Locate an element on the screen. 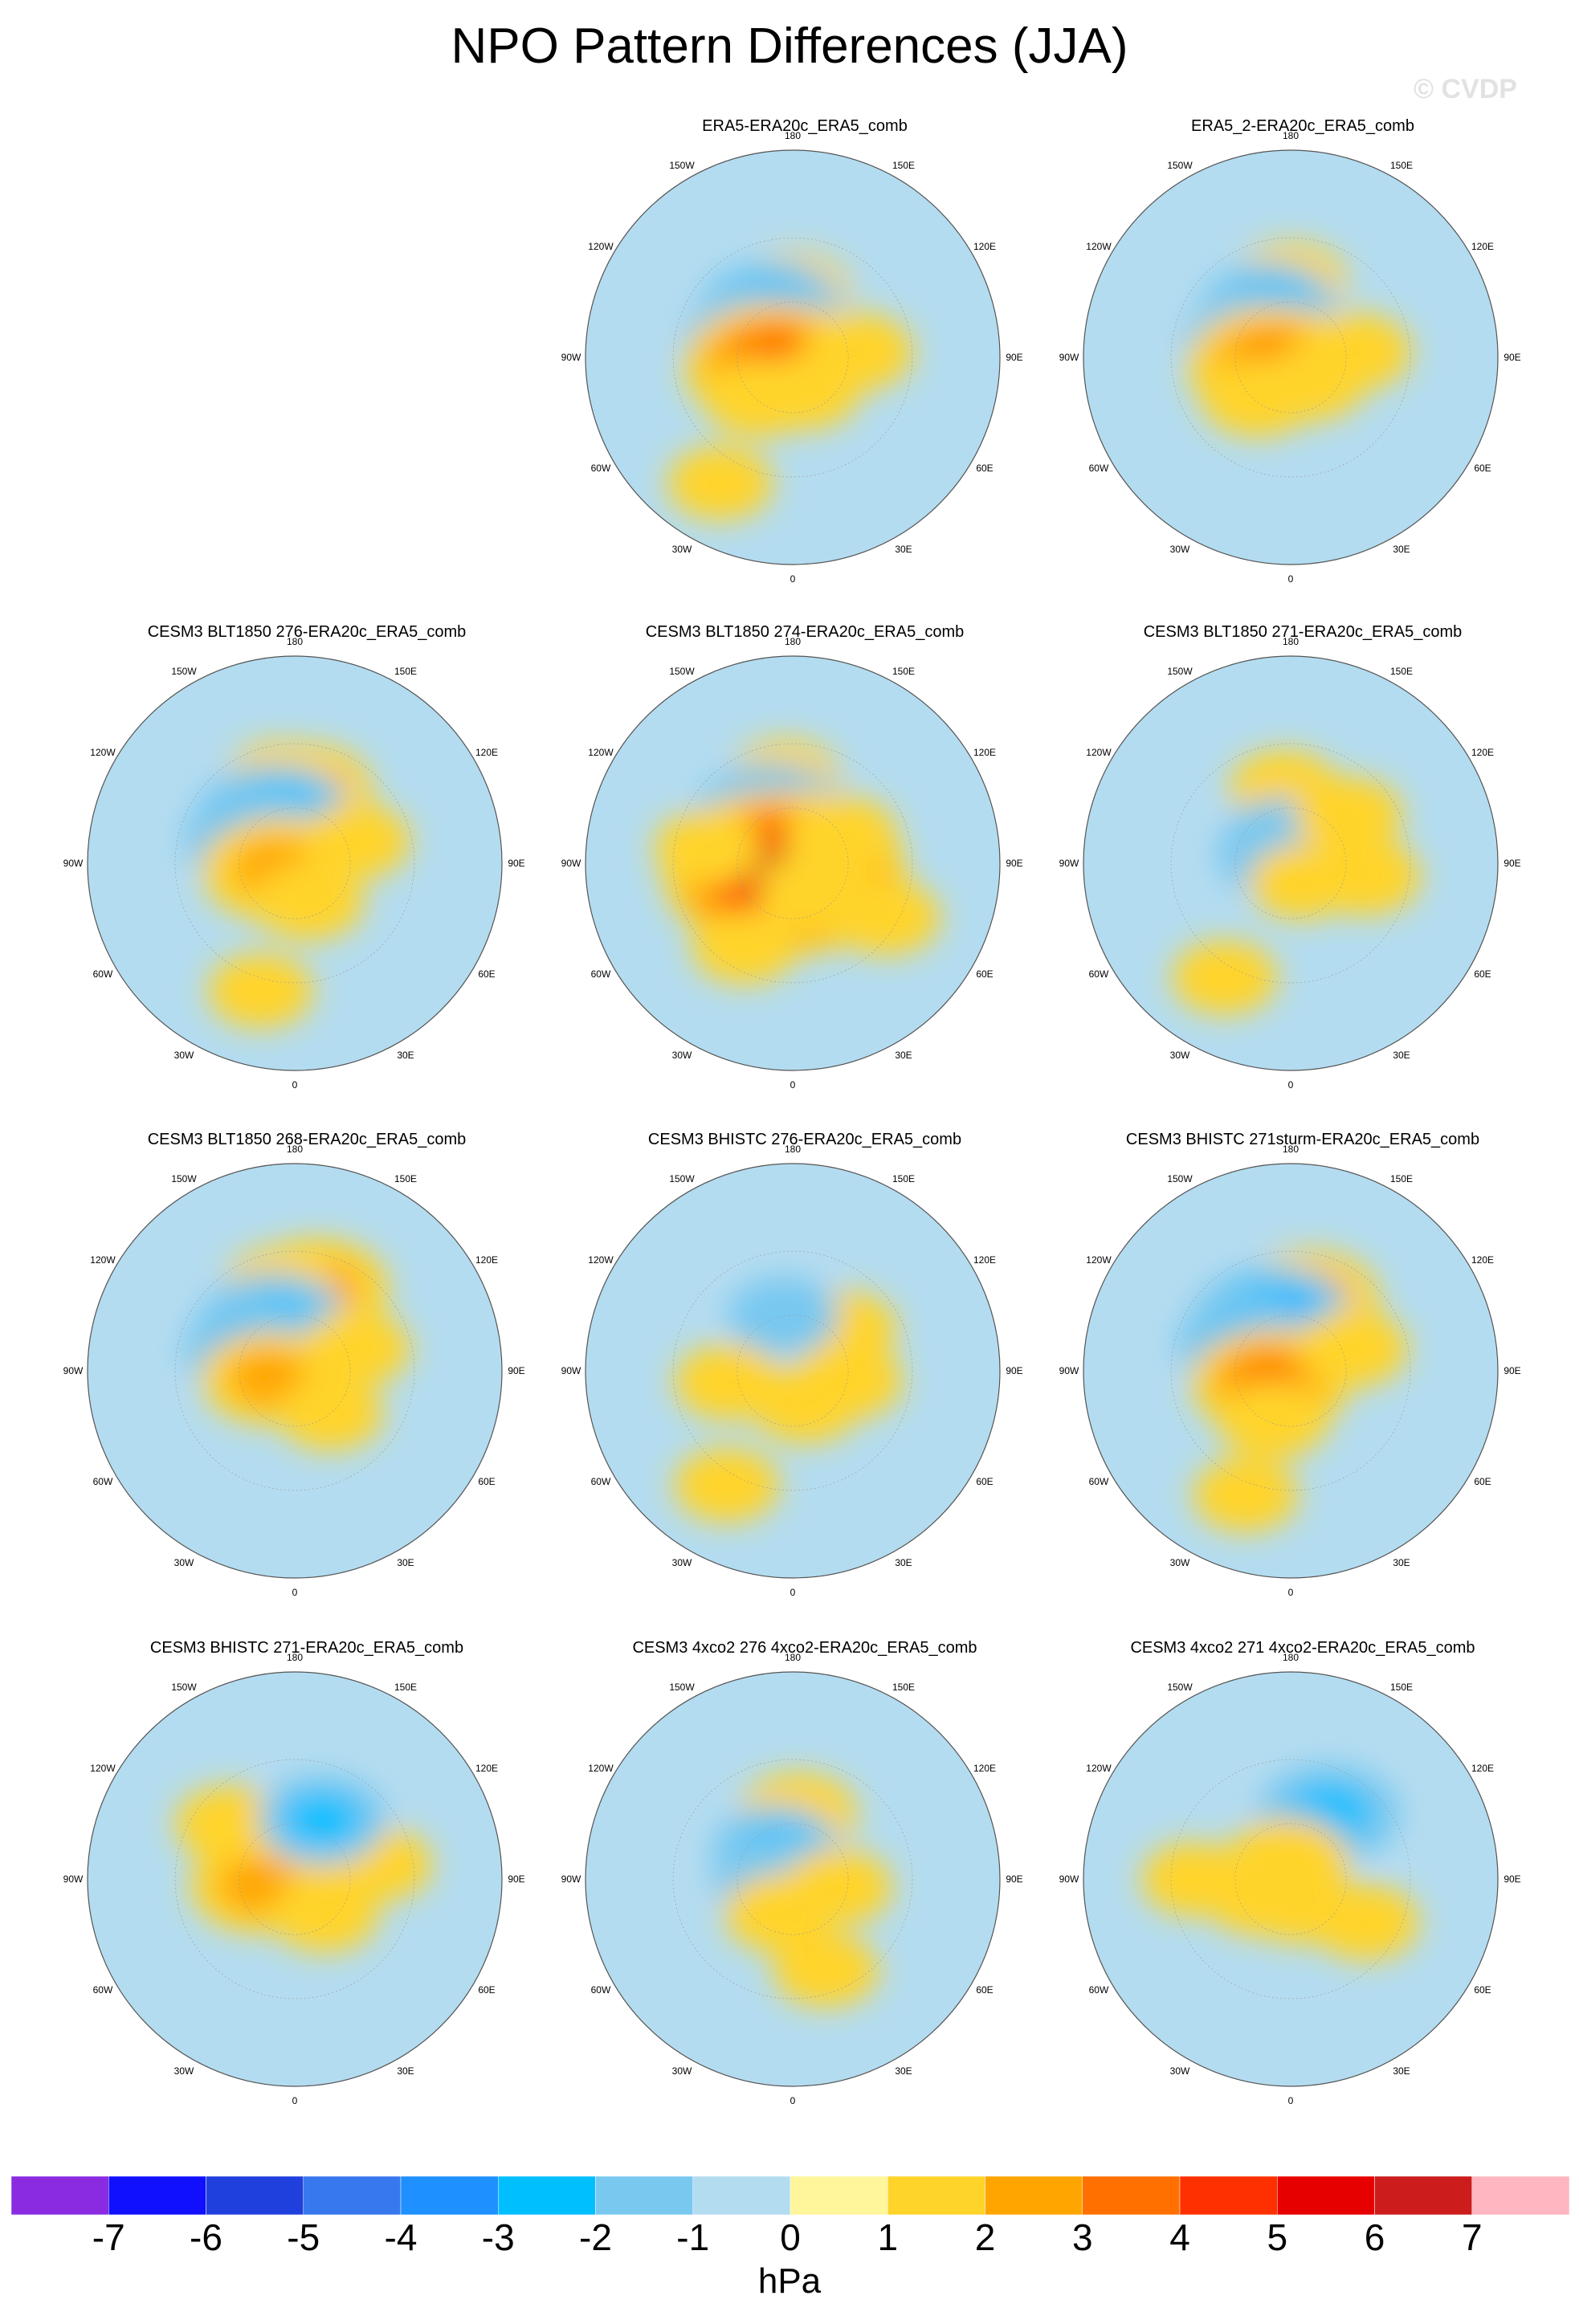 The height and width of the screenshot is (2324, 1579). lon-label: 180 is located at coordinates (1291, 642).